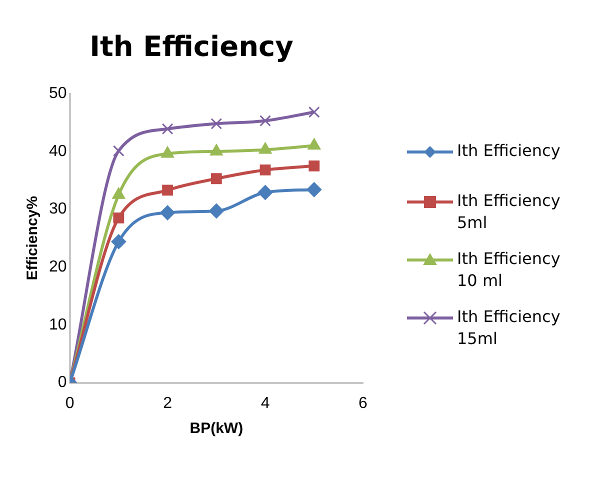  Describe the element at coordinates (58, 209) in the screenshot. I see `y-tick-label: 30` at that location.